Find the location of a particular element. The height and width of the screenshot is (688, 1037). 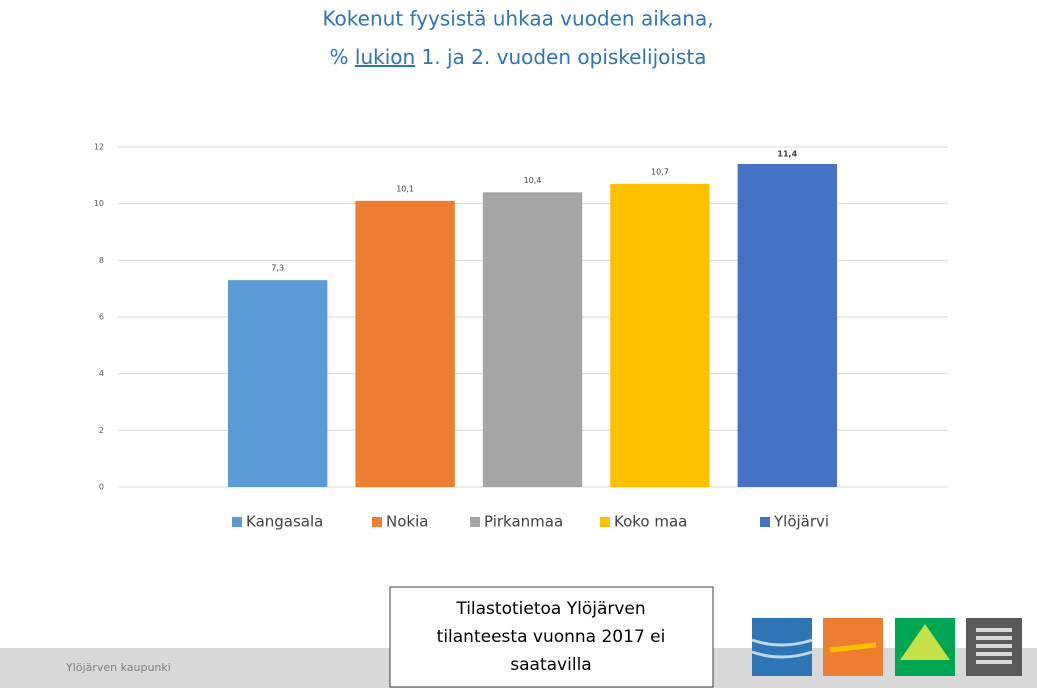

legend-label: Ylöjärvi is located at coordinates (801, 522).